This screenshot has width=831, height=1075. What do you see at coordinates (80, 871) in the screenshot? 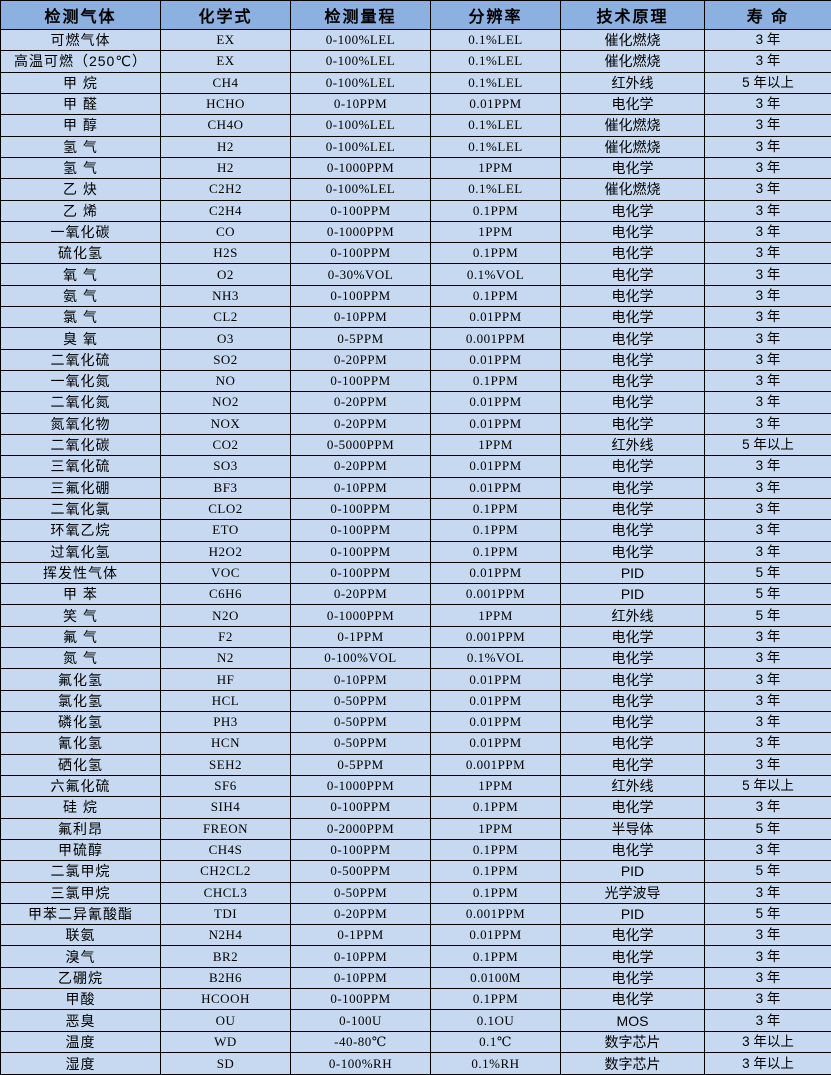
I see `cell-gas: 二氯甲烷` at bounding box center [80, 871].